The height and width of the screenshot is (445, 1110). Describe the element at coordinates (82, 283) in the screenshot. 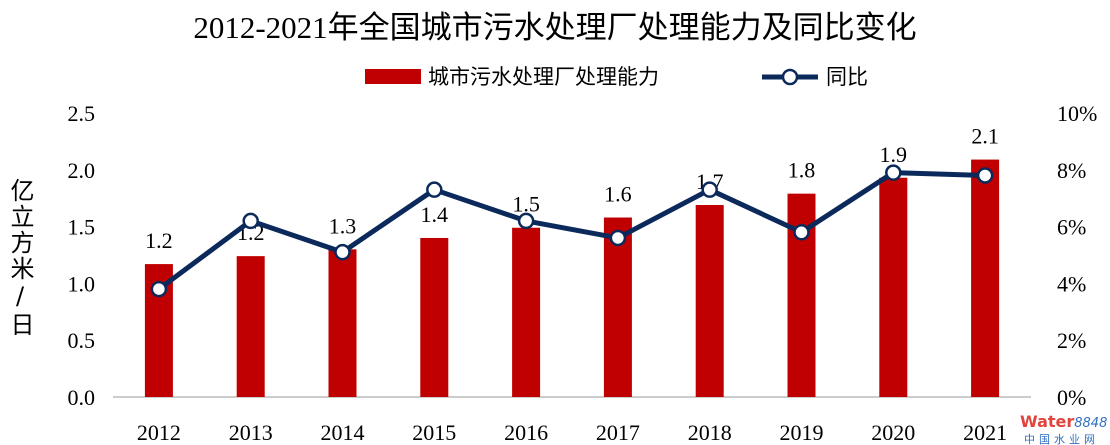

I see `y-tick-label: 1.0` at that location.